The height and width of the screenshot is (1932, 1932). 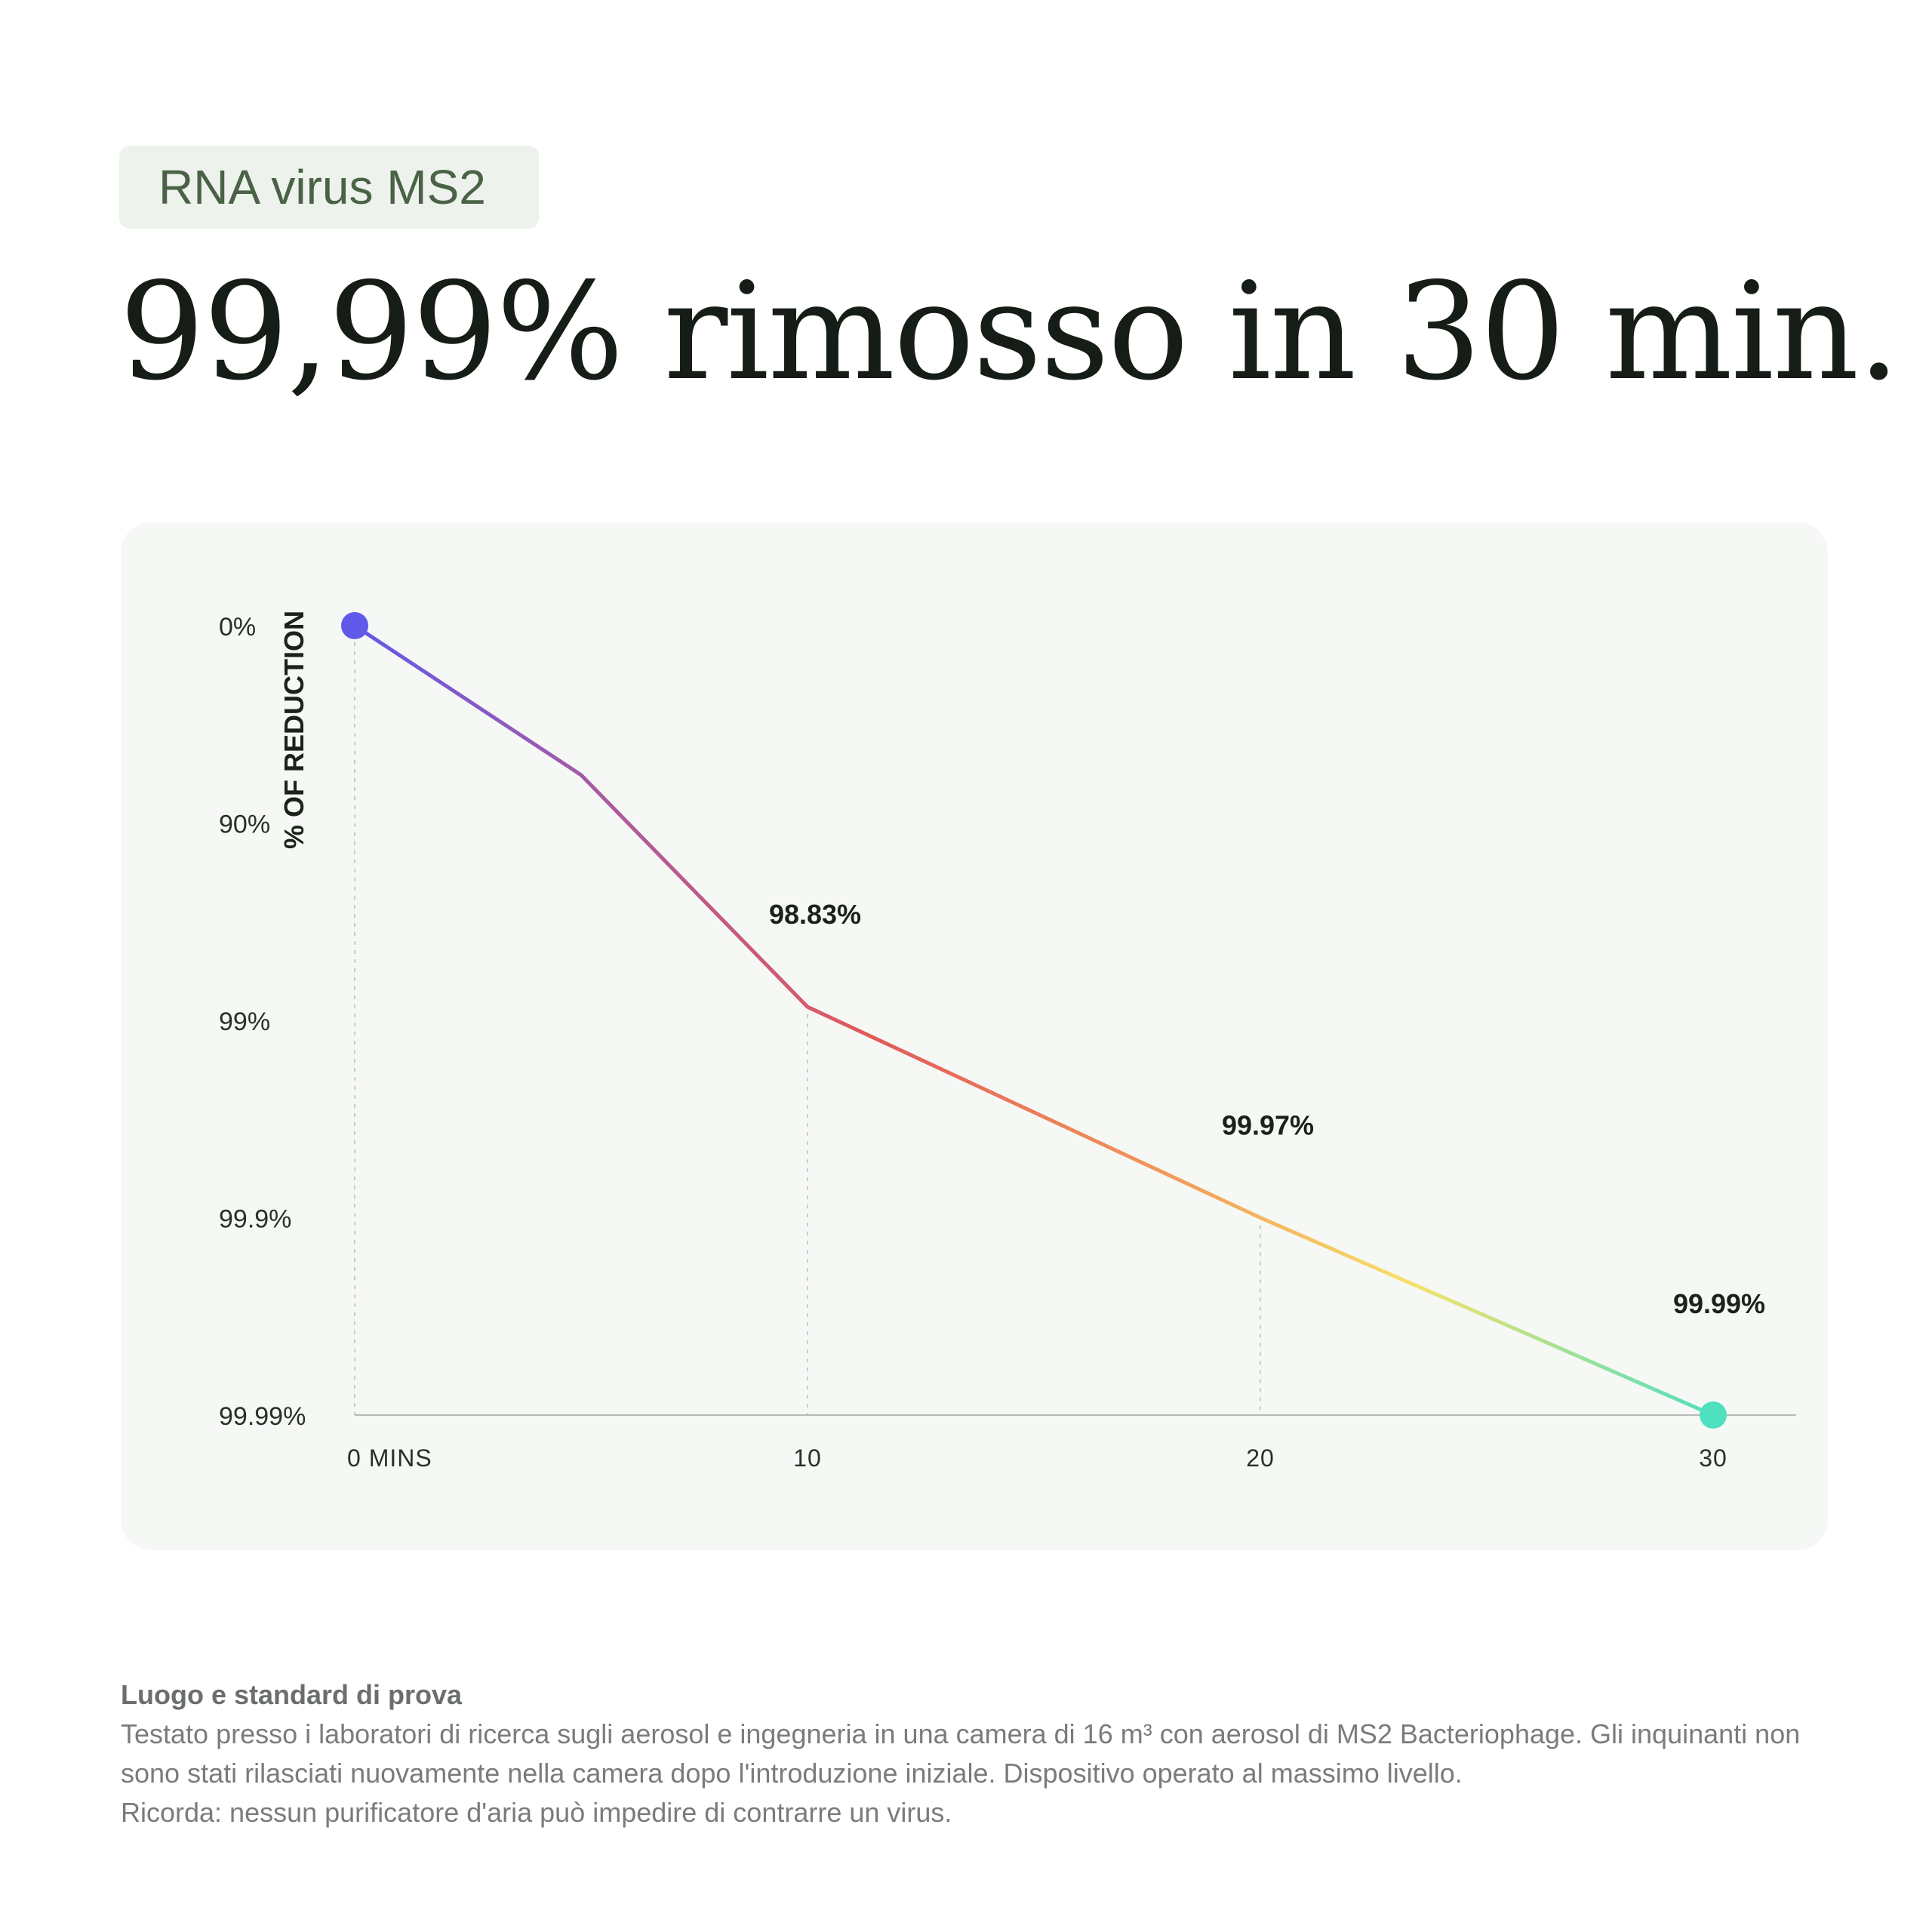 What do you see at coordinates (293, 730) in the screenshot?
I see `y-axis-label: % OF REDUCTION` at bounding box center [293, 730].